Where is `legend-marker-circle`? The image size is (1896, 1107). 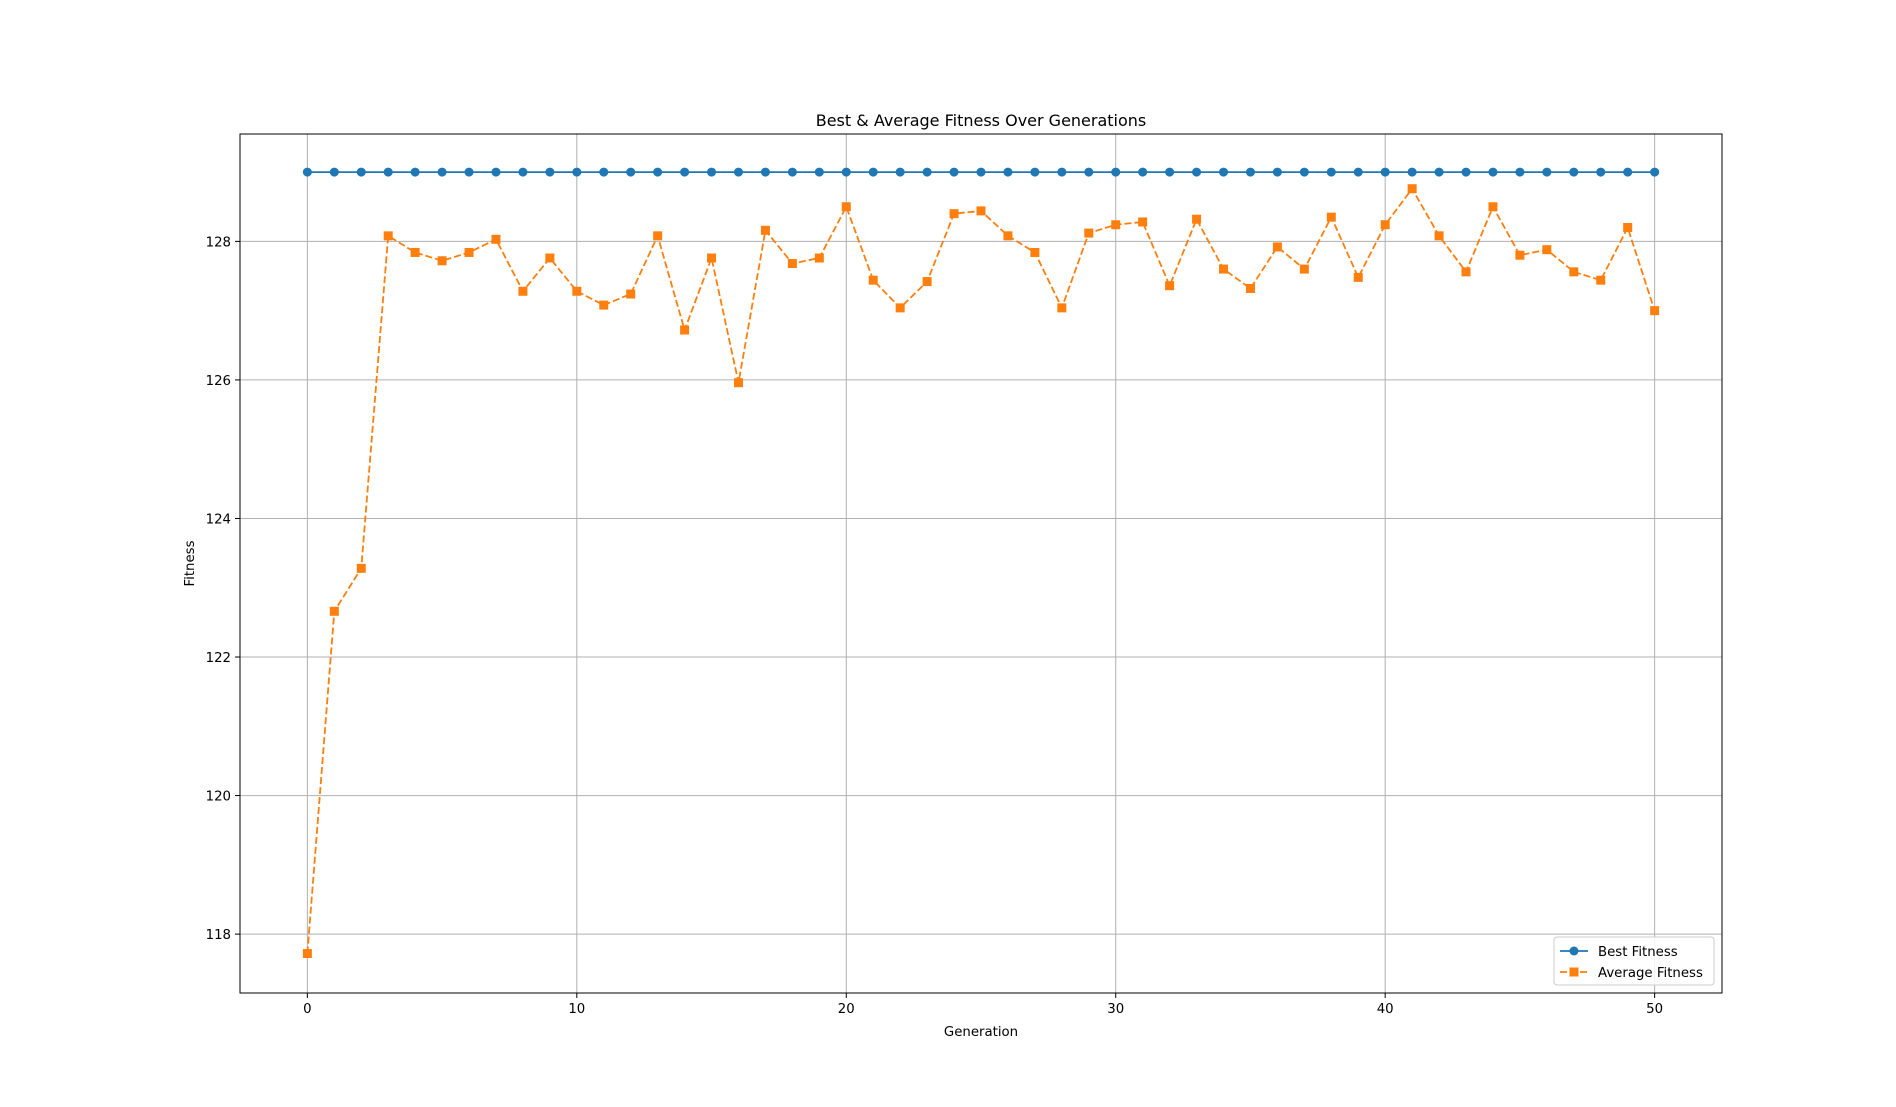 legend-marker-circle is located at coordinates (1574, 951).